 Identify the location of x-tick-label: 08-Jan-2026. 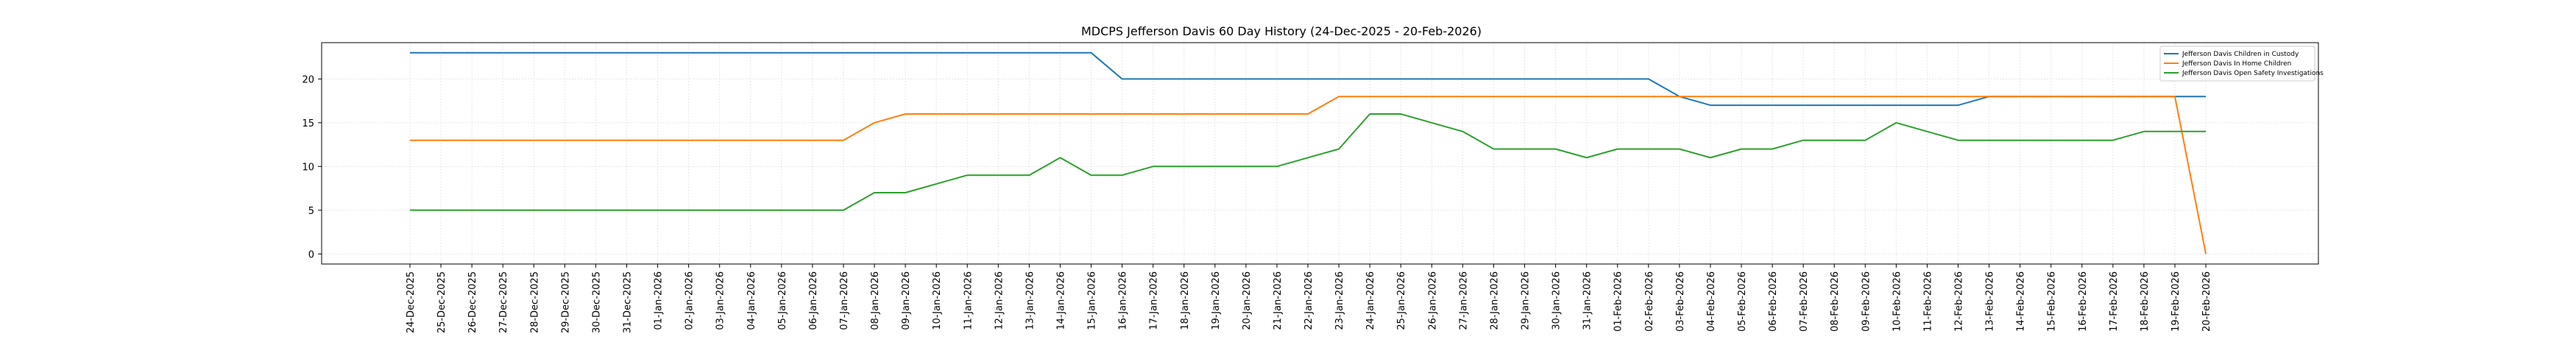
(876, 301).